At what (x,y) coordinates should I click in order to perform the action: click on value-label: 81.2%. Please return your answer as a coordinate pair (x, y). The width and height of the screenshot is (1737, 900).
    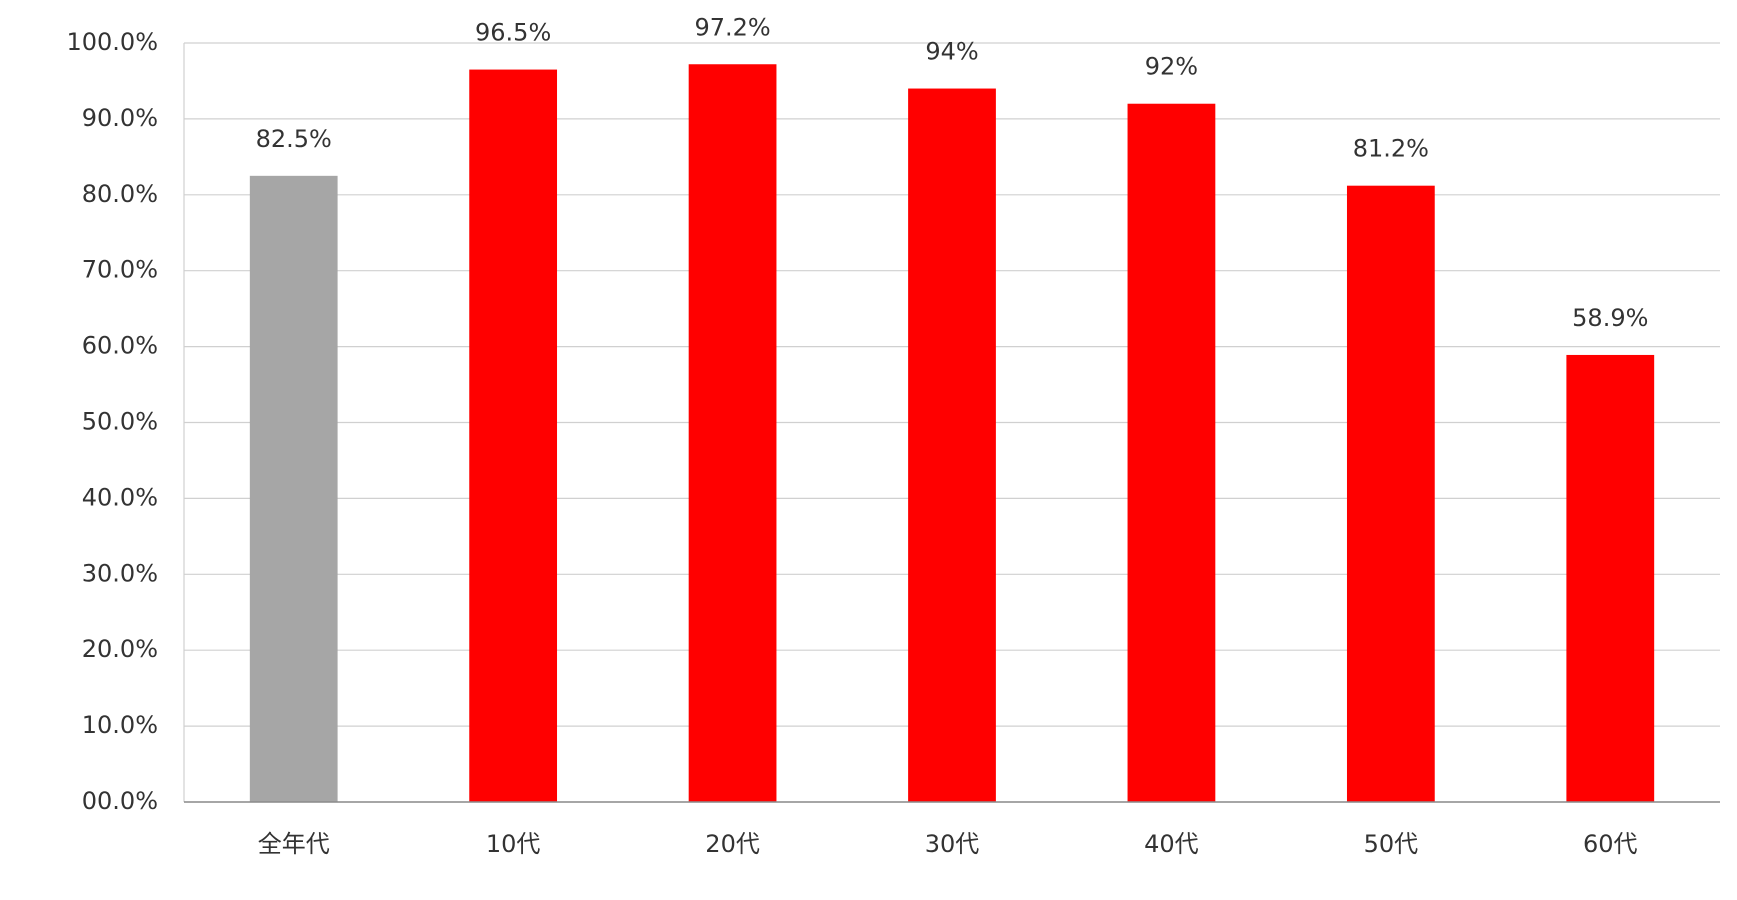
    Looking at the image, I should click on (1391, 149).